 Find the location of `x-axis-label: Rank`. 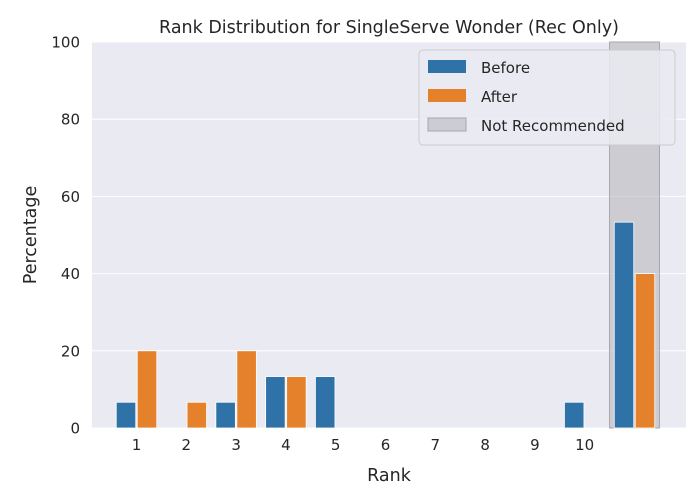

x-axis-label: Rank is located at coordinates (389, 476).